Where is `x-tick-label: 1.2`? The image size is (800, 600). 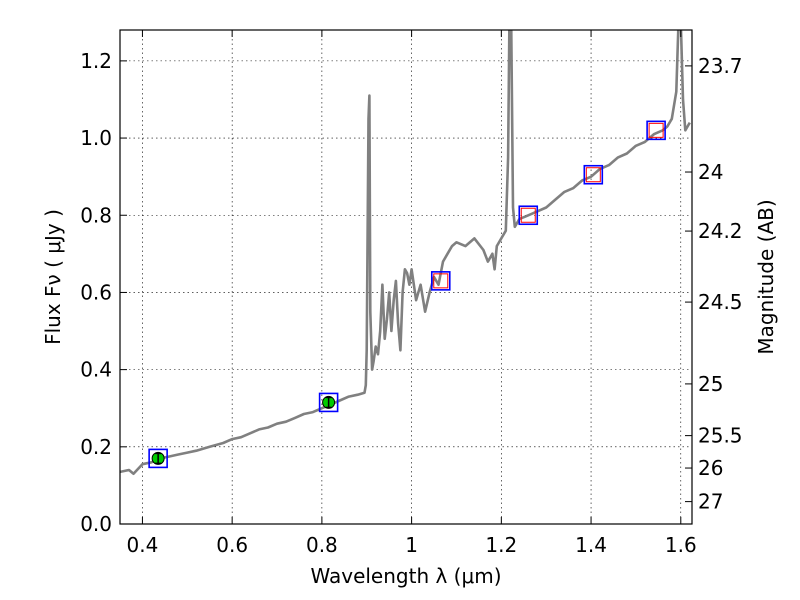 x-tick-label: 1.2 is located at coordinates (501, 545).